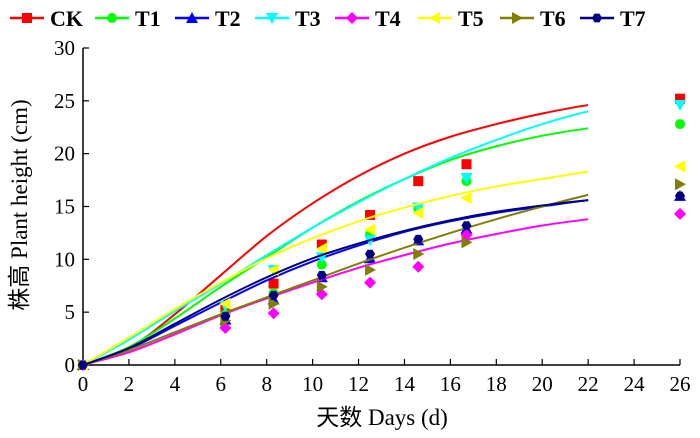  Describe the element at coordinates (635, 384) in the screenshot. I see `x-tick-label: 24` at that location.